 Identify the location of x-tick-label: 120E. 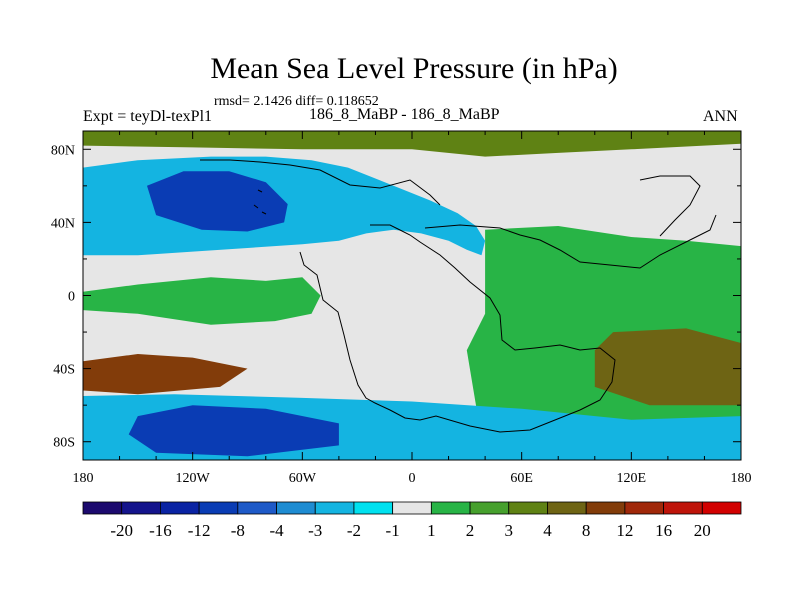
(632, 478).